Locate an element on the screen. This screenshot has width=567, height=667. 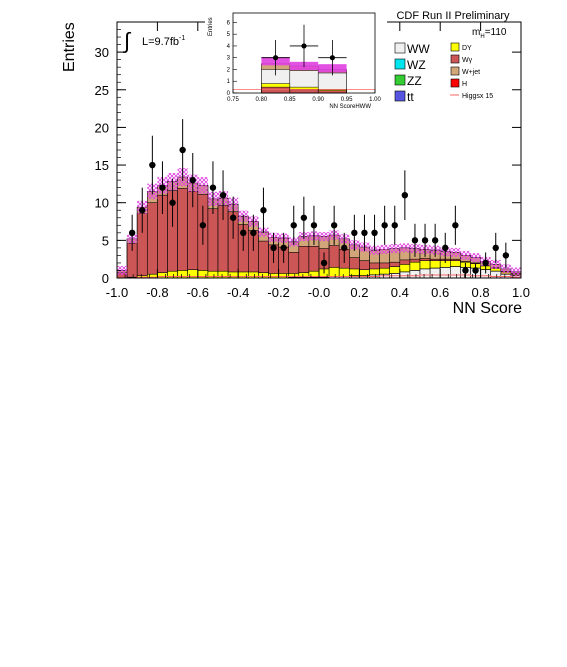
inset-y-axis-label: Entries is located at coordinates (211, 26).